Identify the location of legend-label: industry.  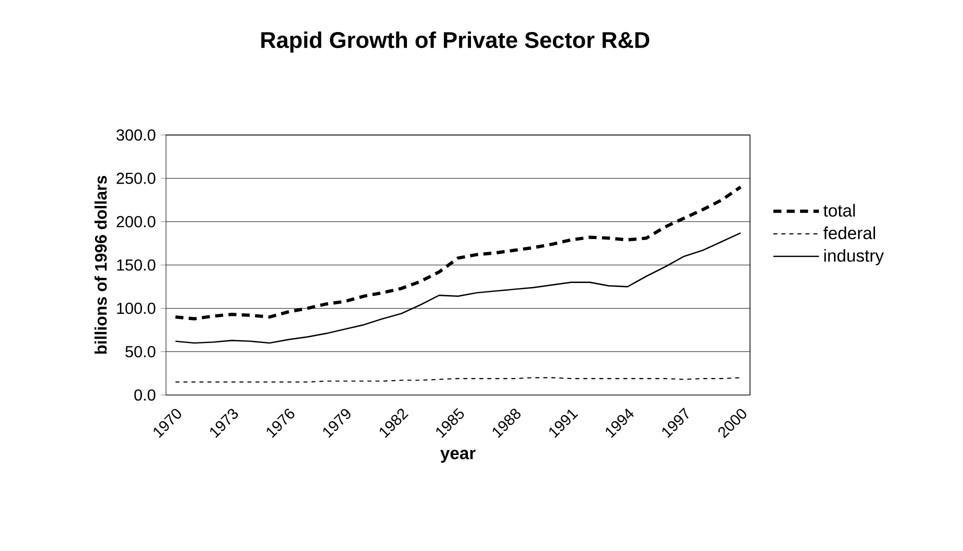
(854, 257).